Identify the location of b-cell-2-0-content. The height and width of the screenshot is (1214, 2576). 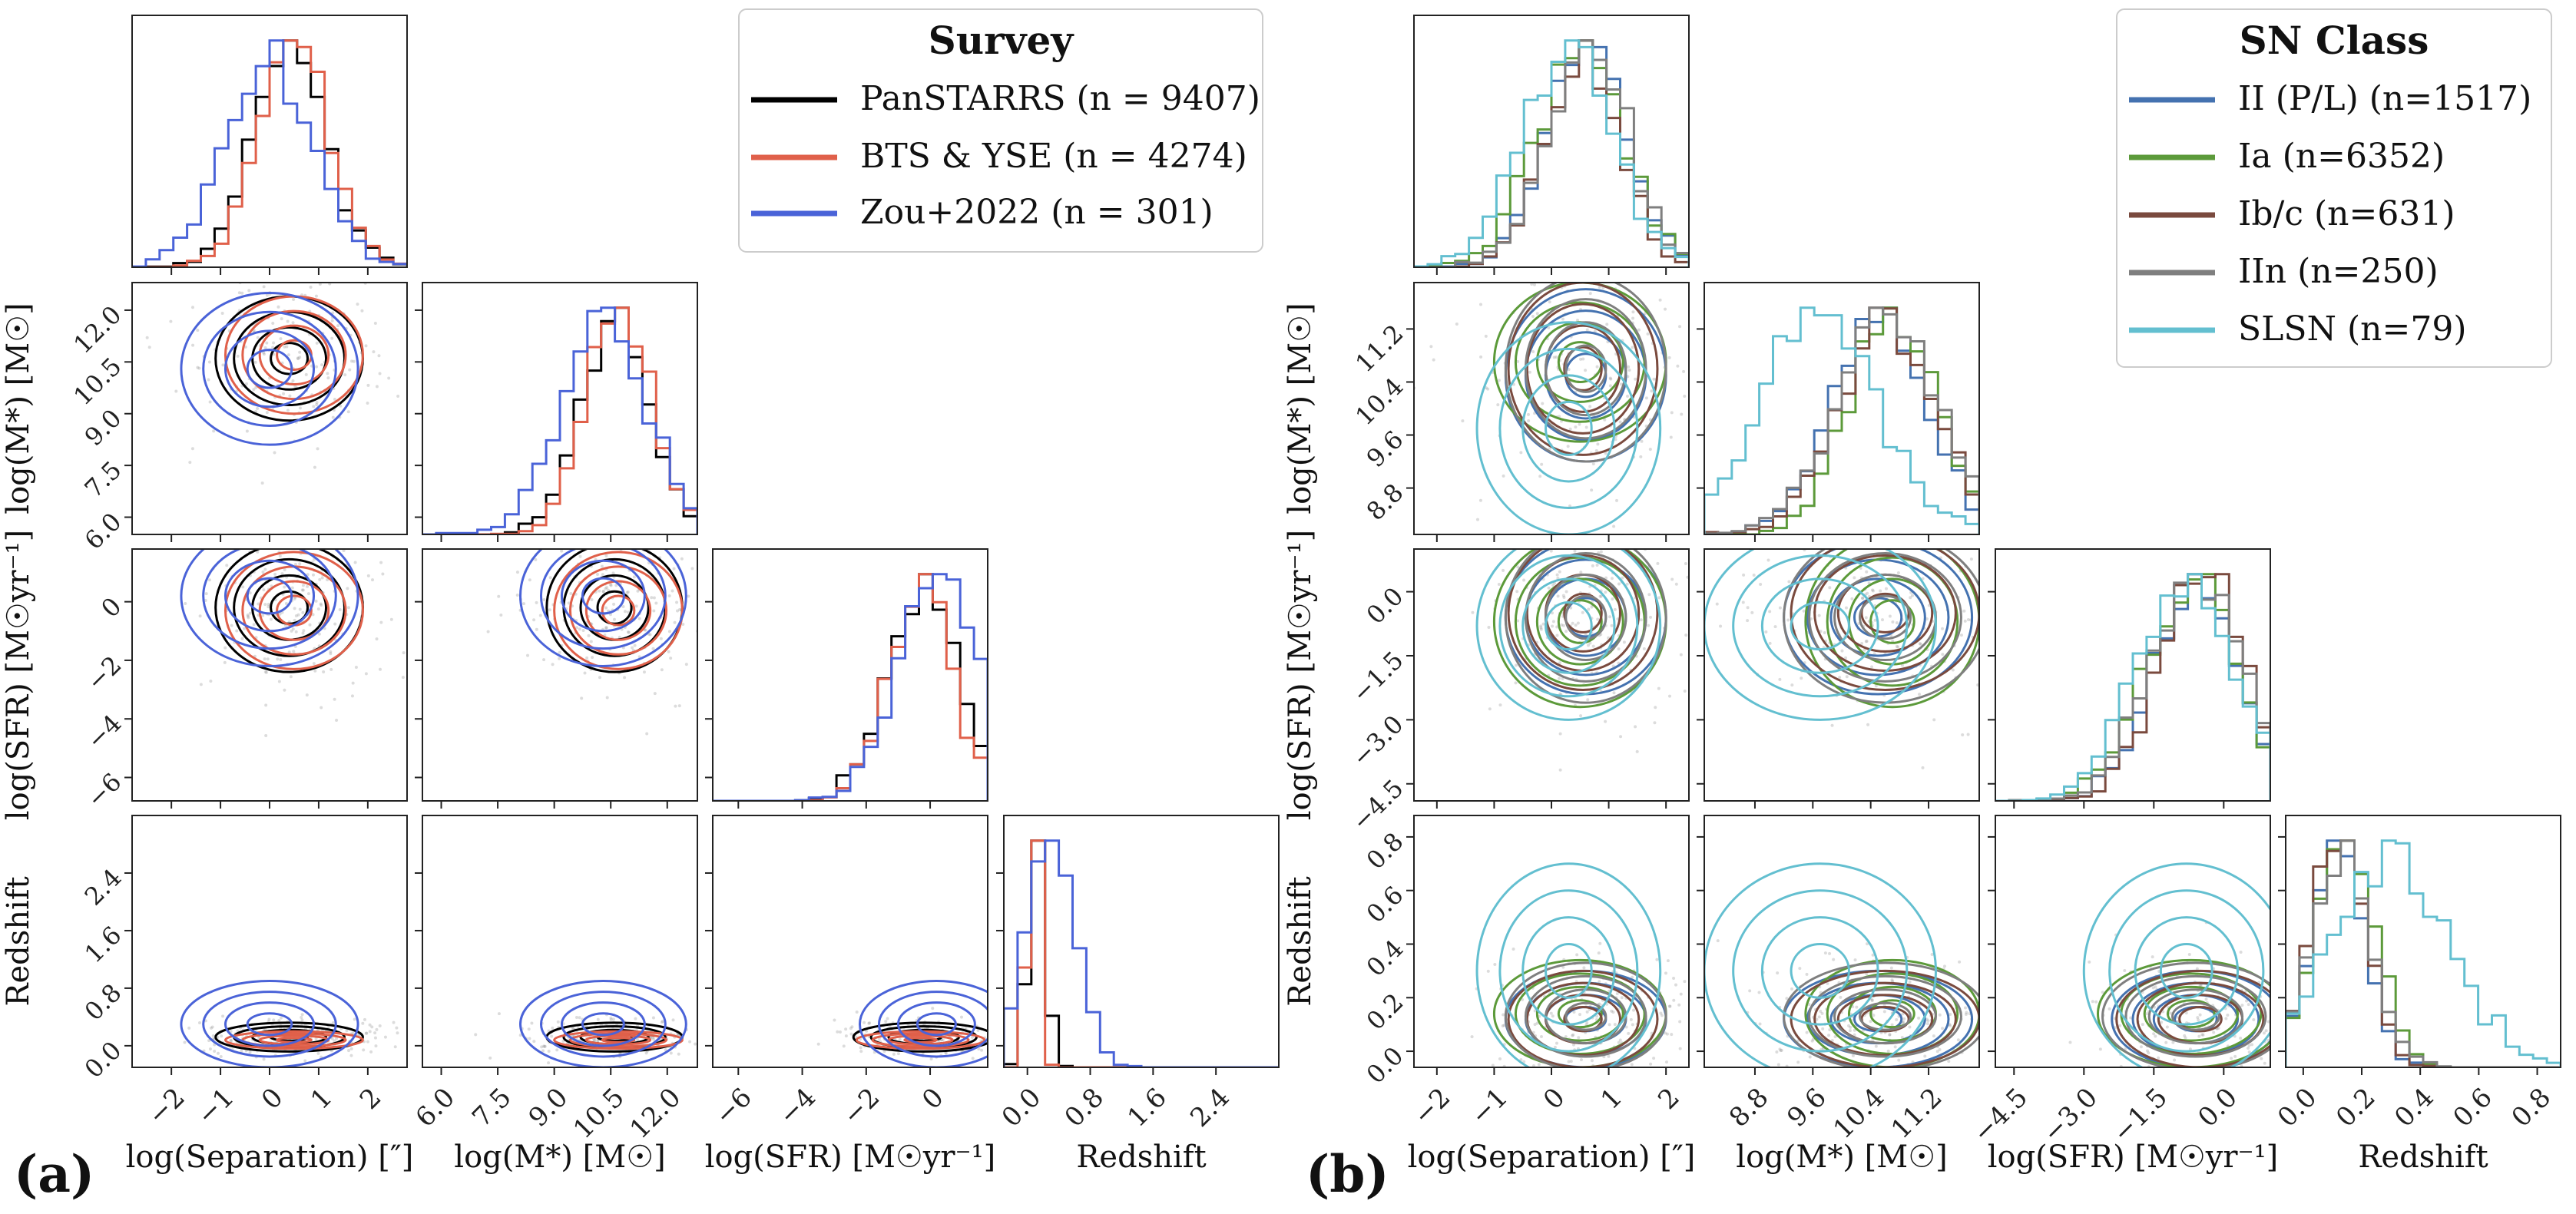
(1597, 646).